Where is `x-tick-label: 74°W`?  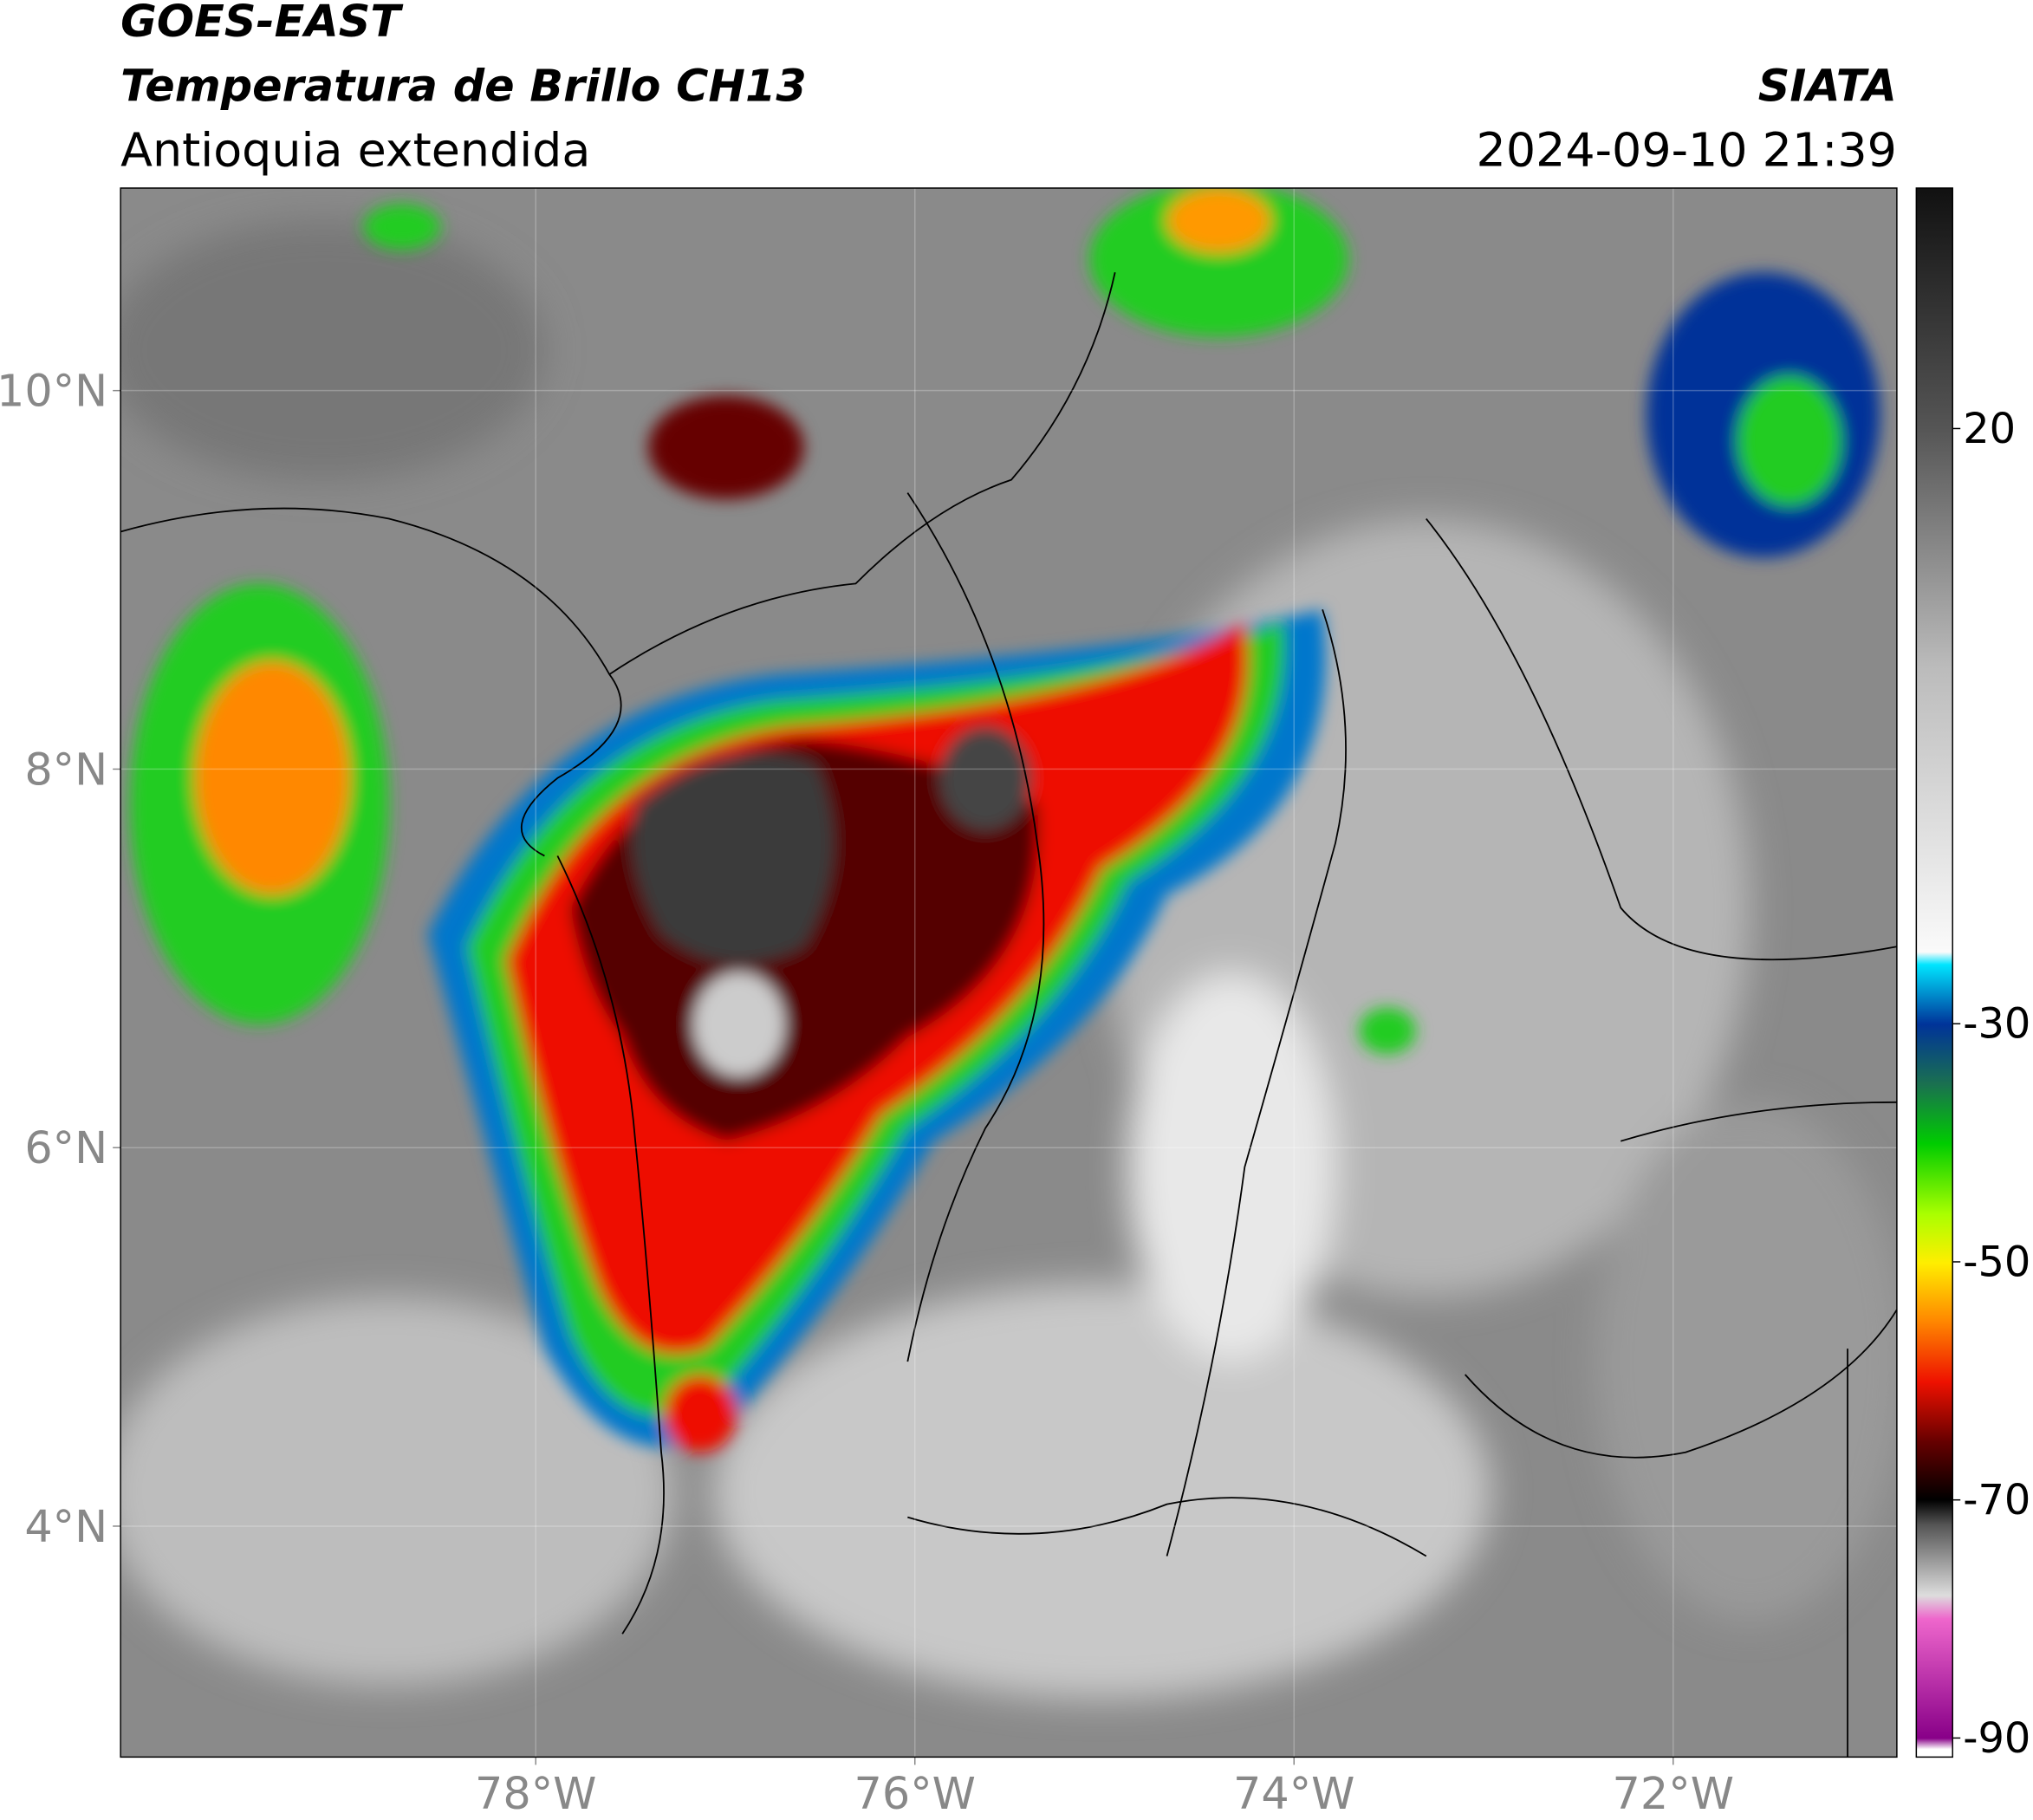 x-tick-label: 74°W is located at coordinates (1293, 1793).